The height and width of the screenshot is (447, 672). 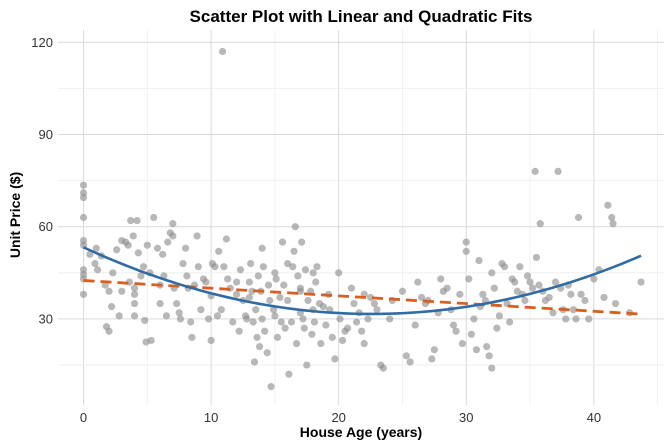 What do you see at coordinates (46, 318) in the screenshot?
I see `y-tick-label: 30` at bounding box center [46, 318].